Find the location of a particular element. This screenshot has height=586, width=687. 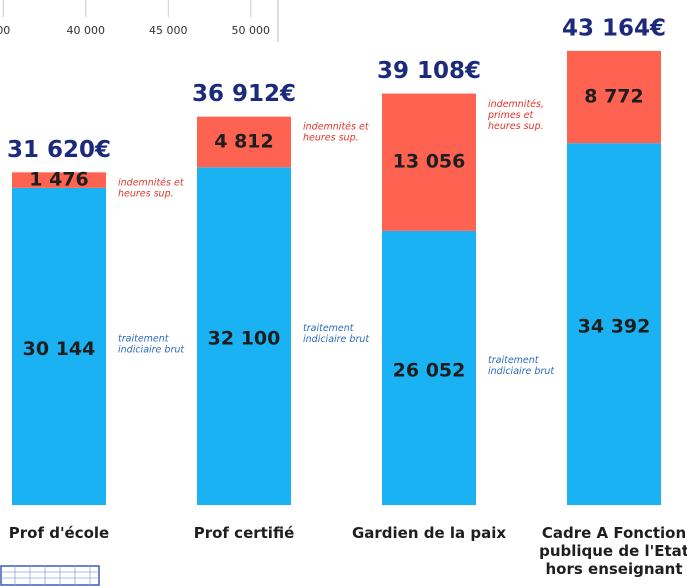

value-label: 4 812 is located at coordinates (244, 141).